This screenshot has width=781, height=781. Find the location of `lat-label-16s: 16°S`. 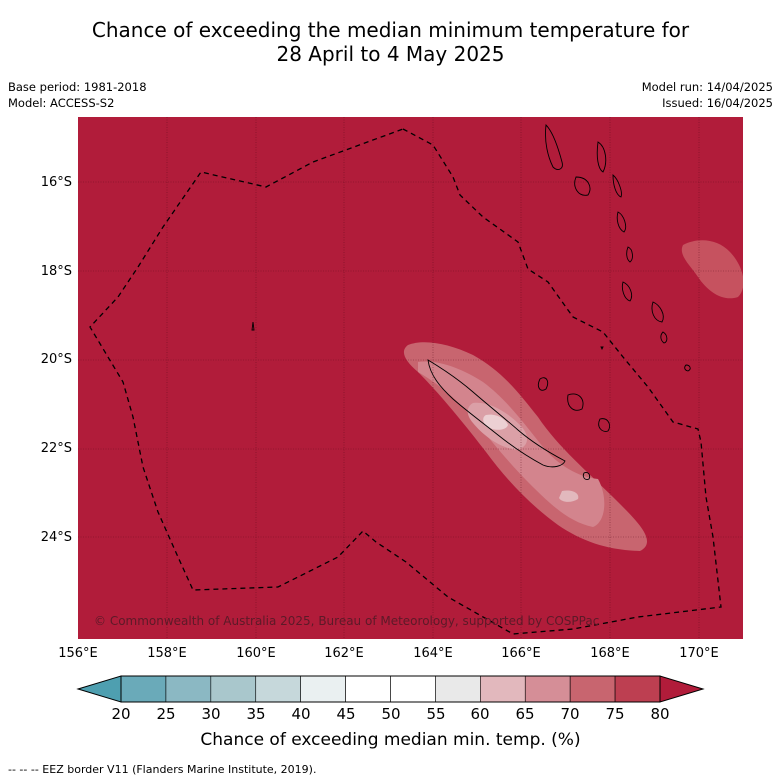

lat-label-16s: 16°S is located at coordinates (56, 182).